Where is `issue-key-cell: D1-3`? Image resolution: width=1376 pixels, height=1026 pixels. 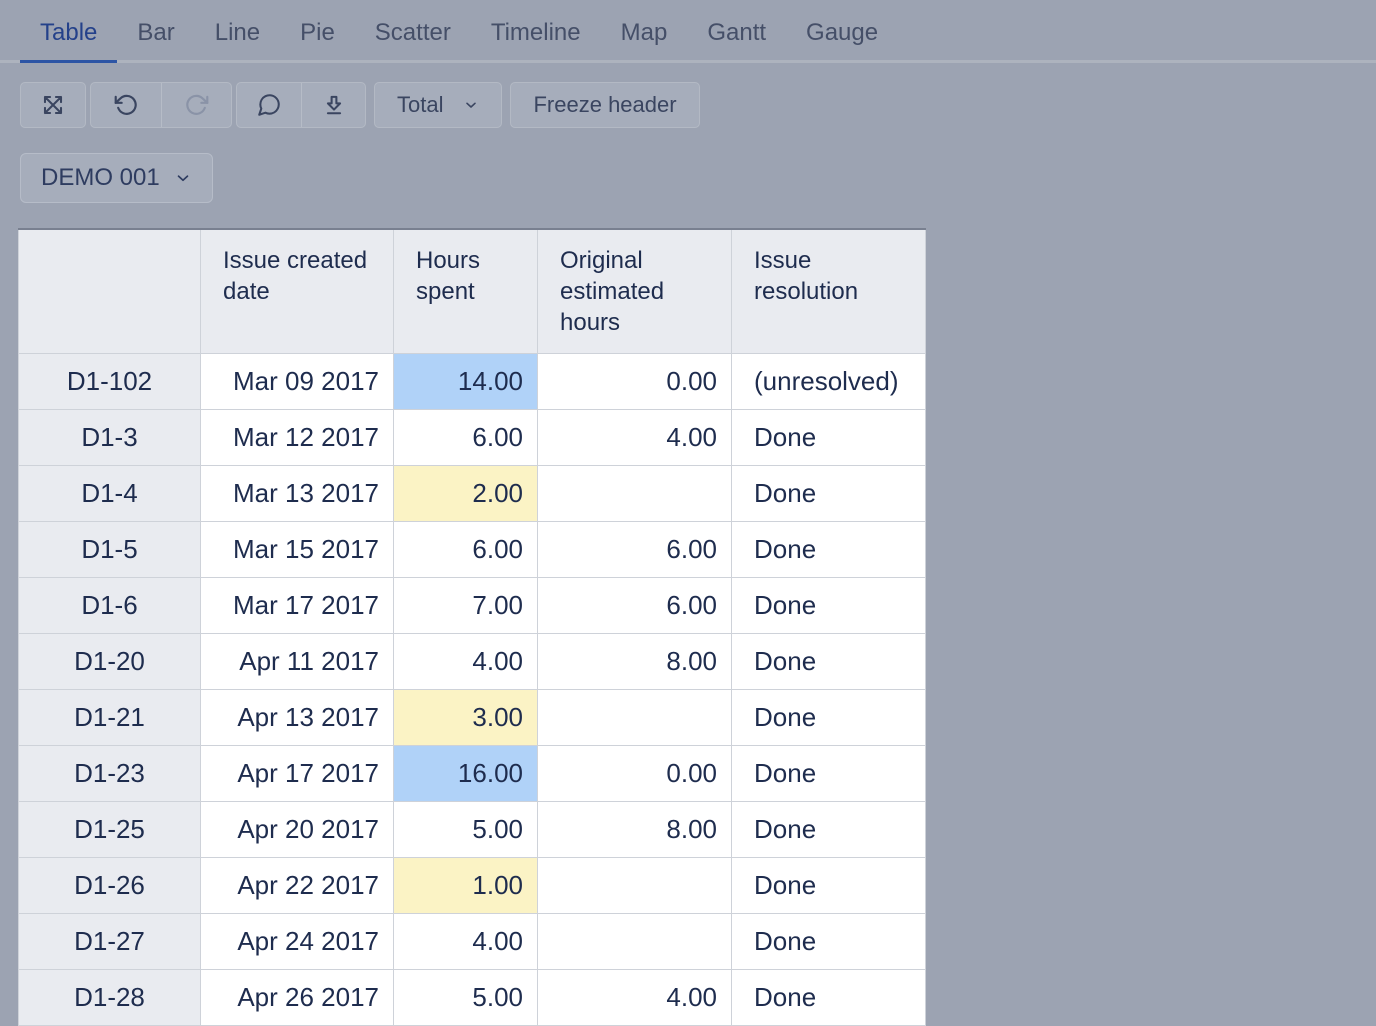 issue-key-cell: D1-3 is located at coordinates (109, 437).